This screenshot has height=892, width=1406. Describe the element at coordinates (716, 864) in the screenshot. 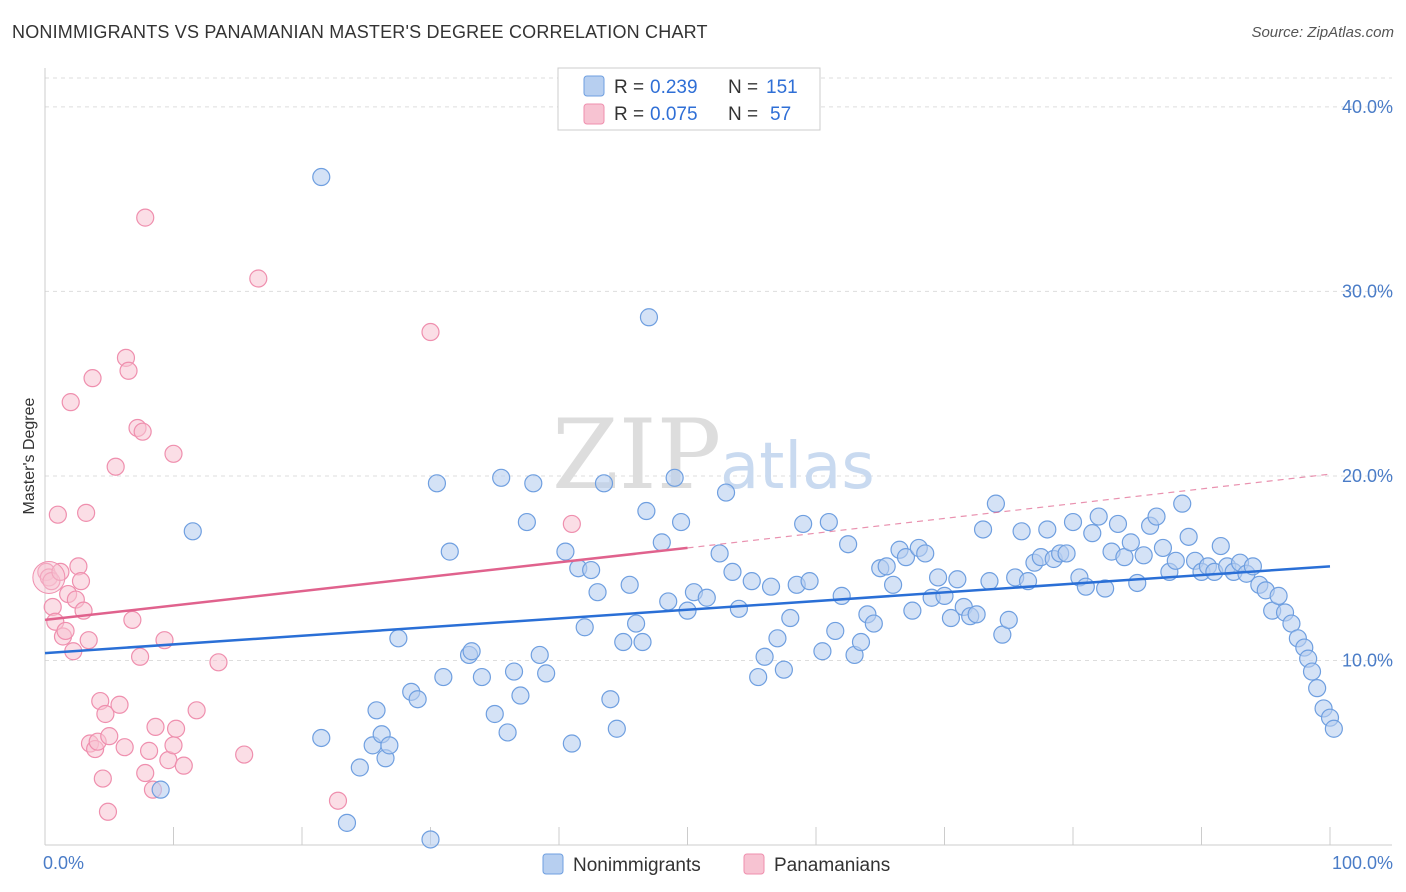

I see `bottom-legend: Nonimmigrants Panamanians` at that location.